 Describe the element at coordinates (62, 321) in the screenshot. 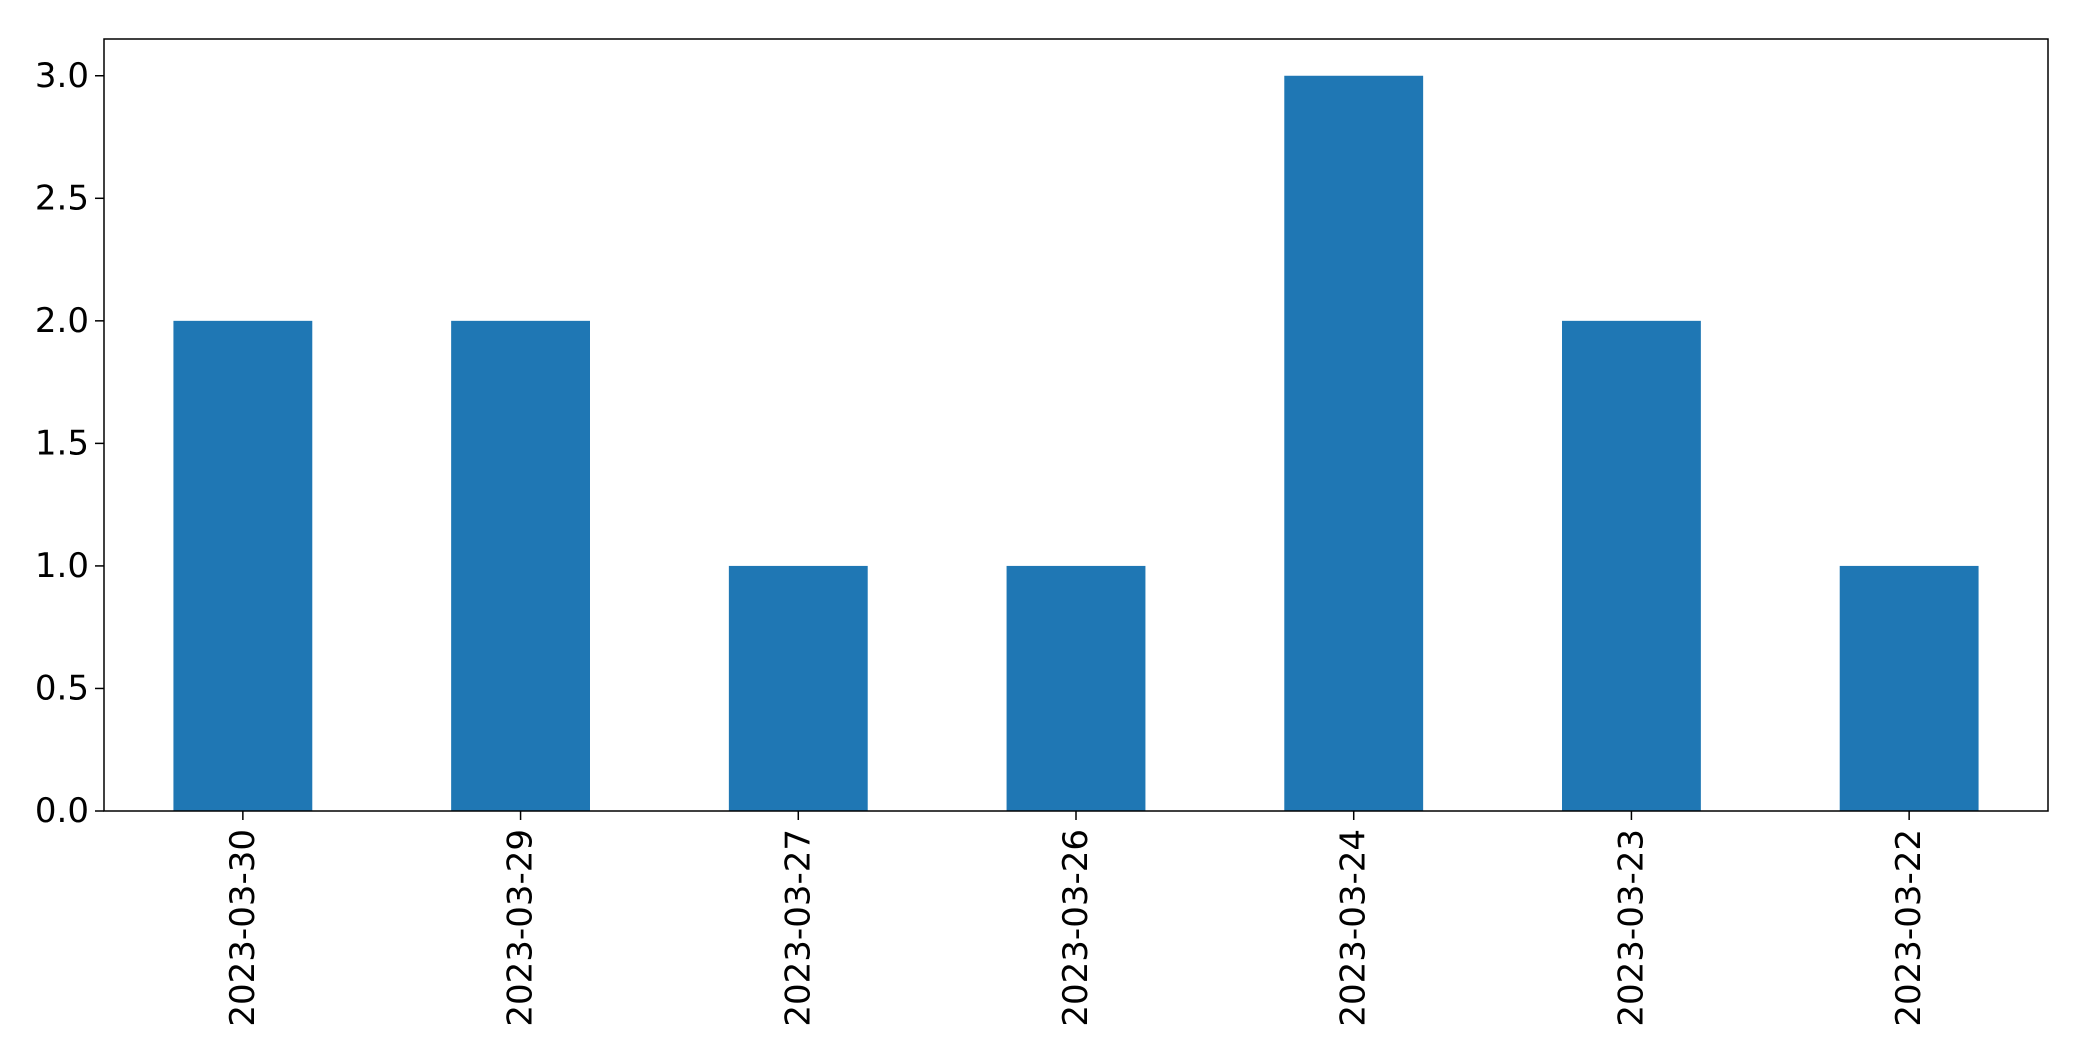

I see `y-tick-label: 2.0` at that location.